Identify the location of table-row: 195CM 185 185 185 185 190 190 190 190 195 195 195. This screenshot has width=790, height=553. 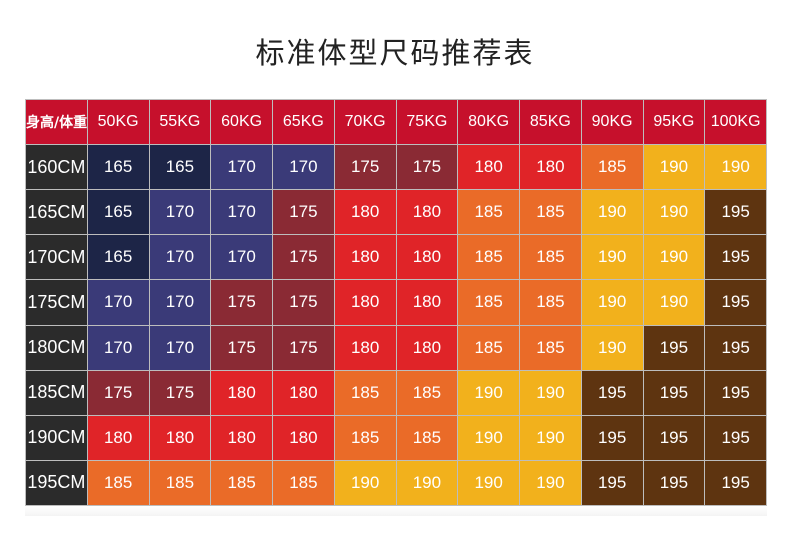
(396, 483).